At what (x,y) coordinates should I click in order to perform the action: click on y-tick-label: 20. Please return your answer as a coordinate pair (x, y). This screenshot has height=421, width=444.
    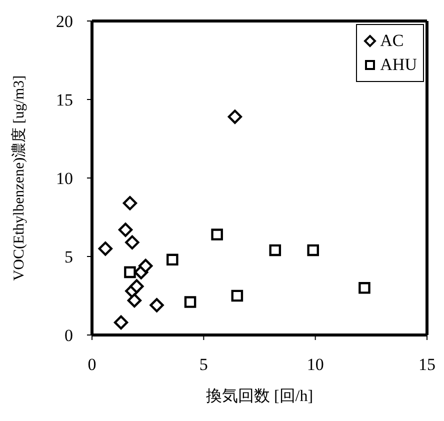
    Looking at the image, I should click on (64, 22).